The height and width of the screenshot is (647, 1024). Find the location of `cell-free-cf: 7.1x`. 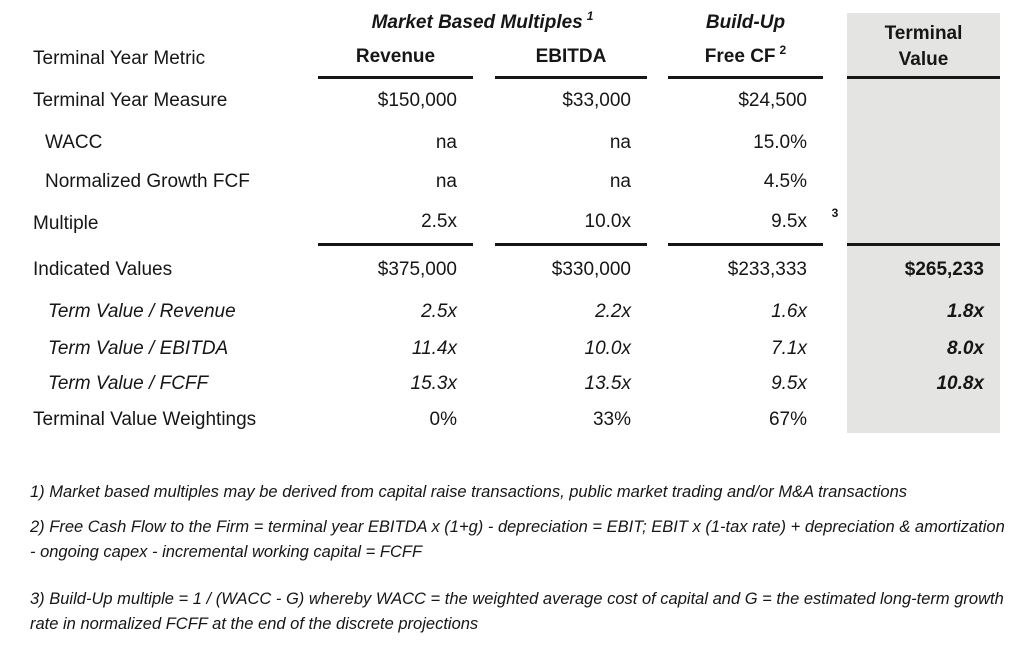

cell-free-cf: 7.1x is located at coordinates (789, 348).